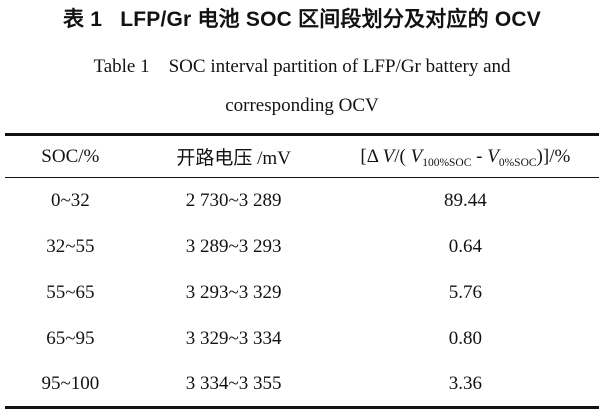 The height and width of the screenshot is (419, 604). Describe the element at coordinates (465, 246) in the screenshot. I see `delta-v-percent-cell: 0.64` at that location.